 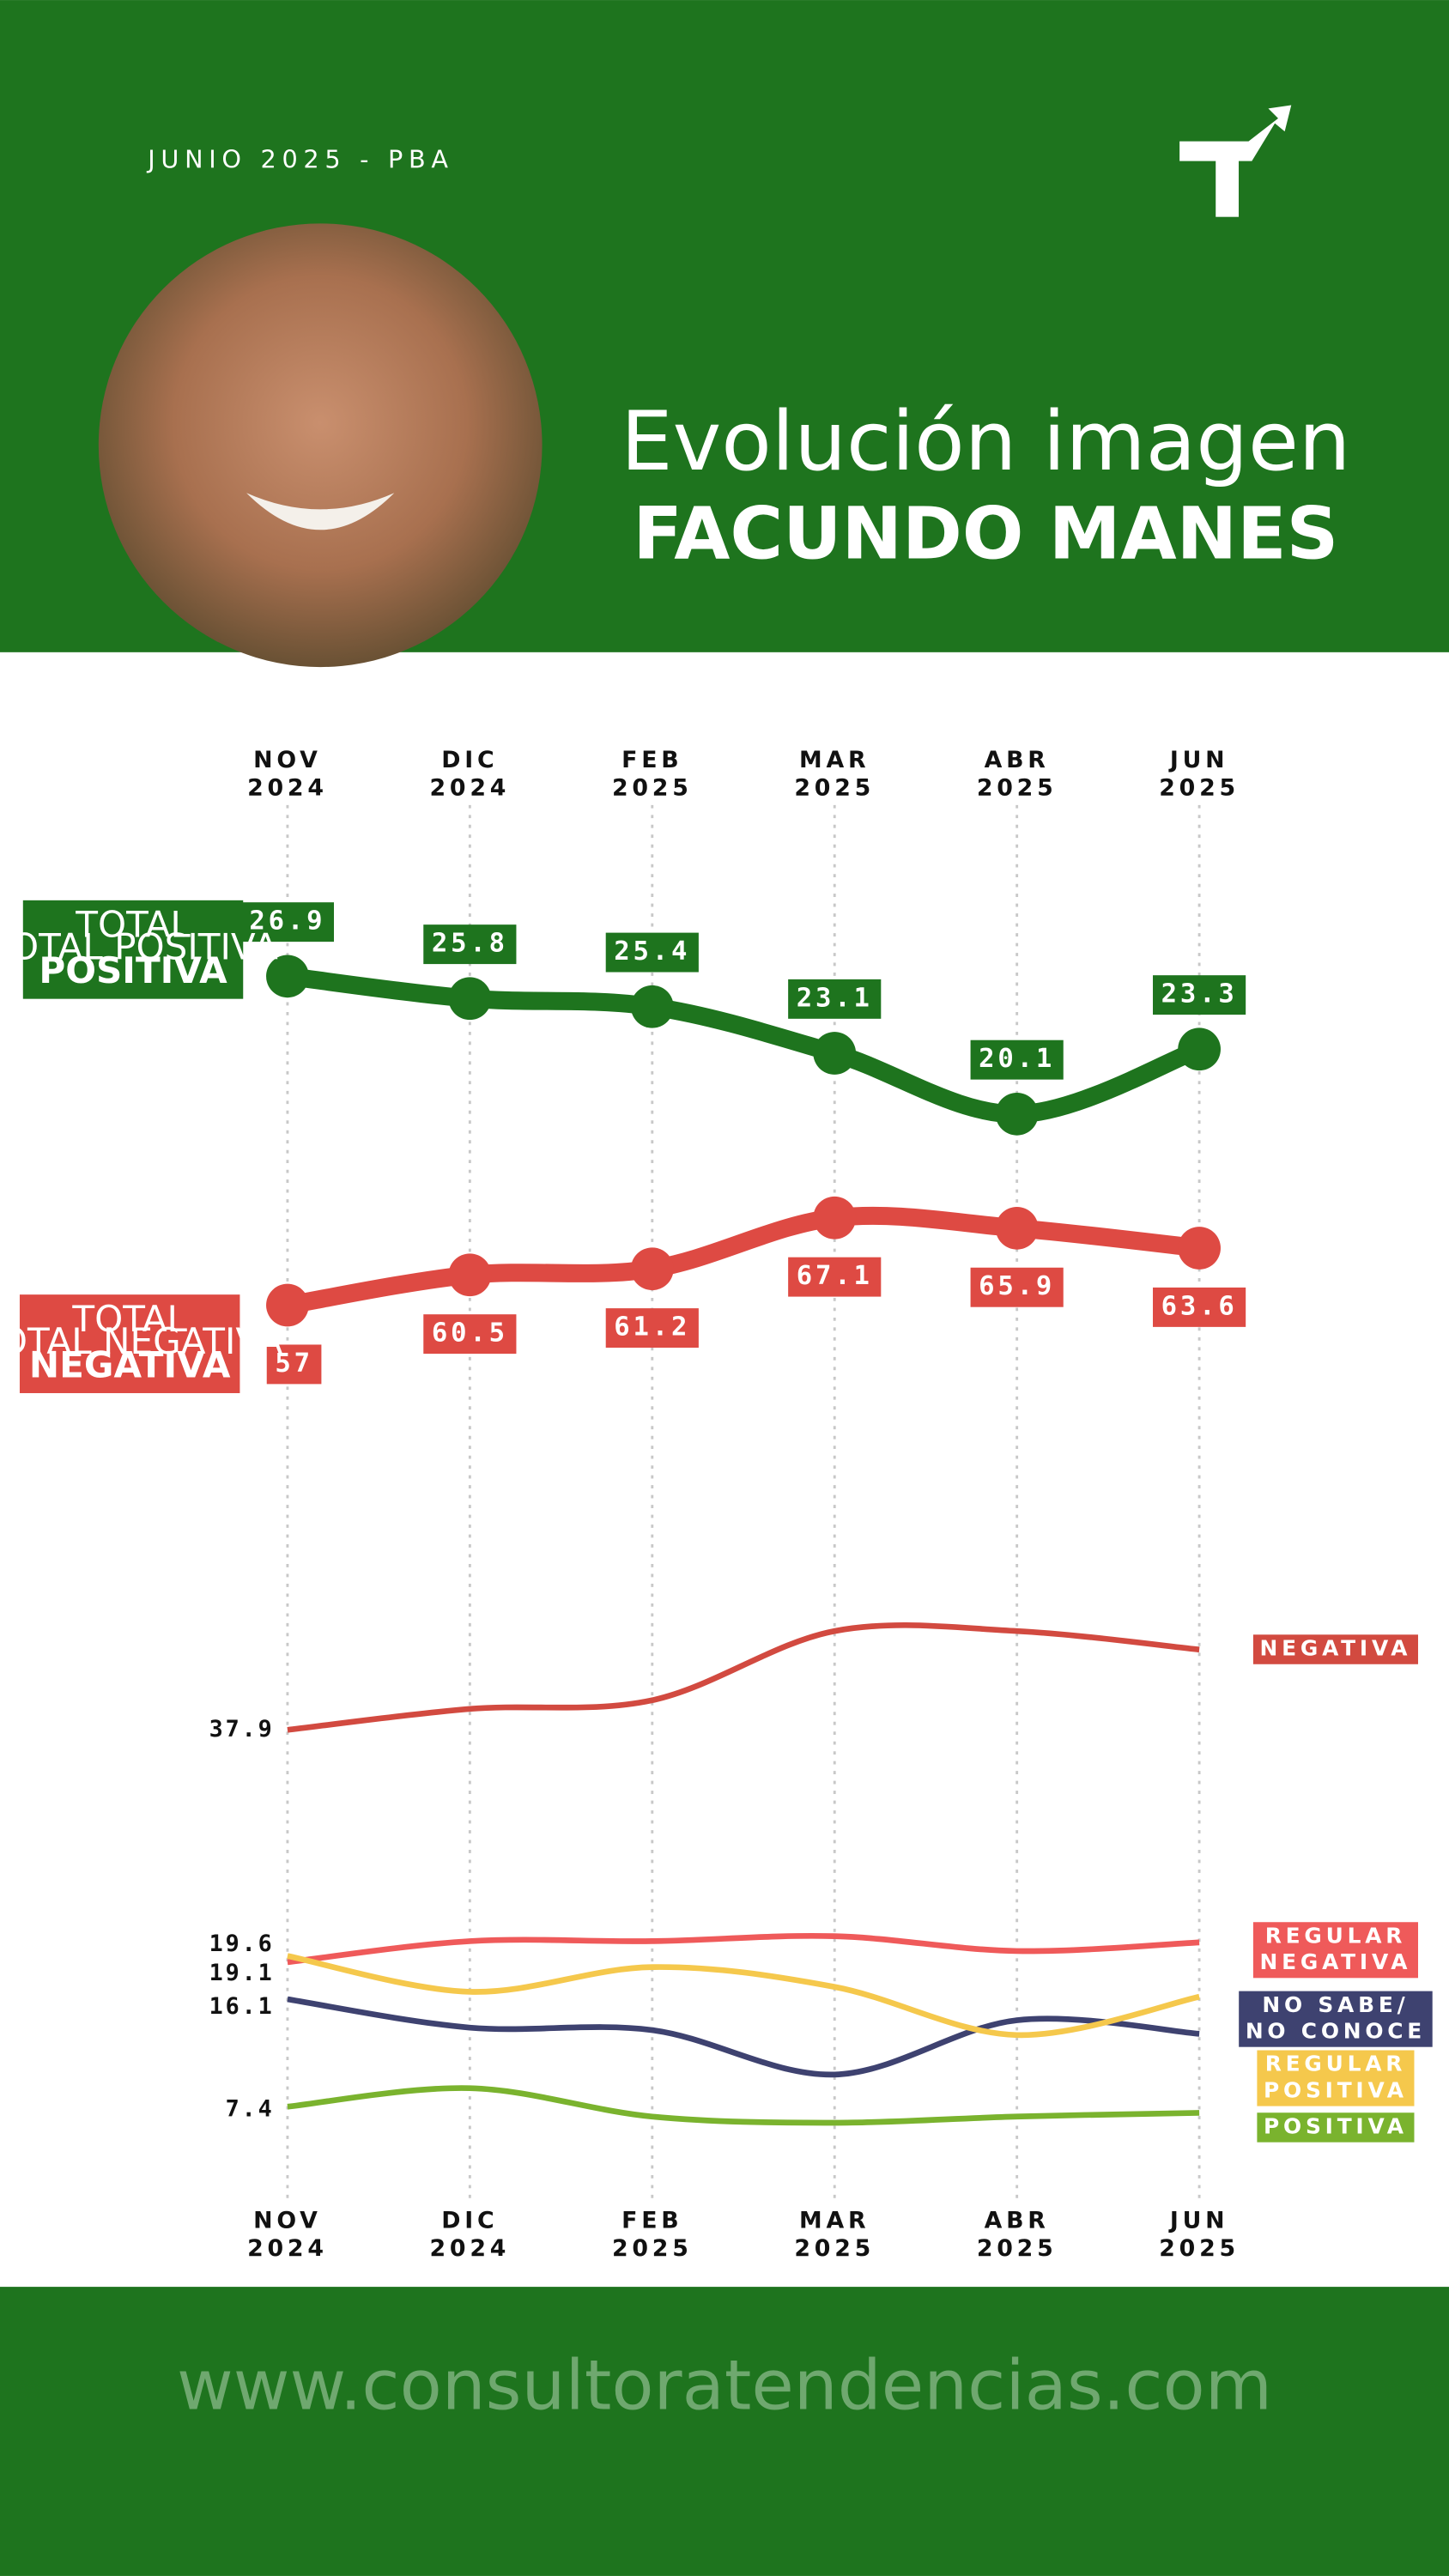 What do you see at coordinates (1199, 994) in the screenshot?
I see `value-label-text: 23.3` at bounding box center [1199, 994].